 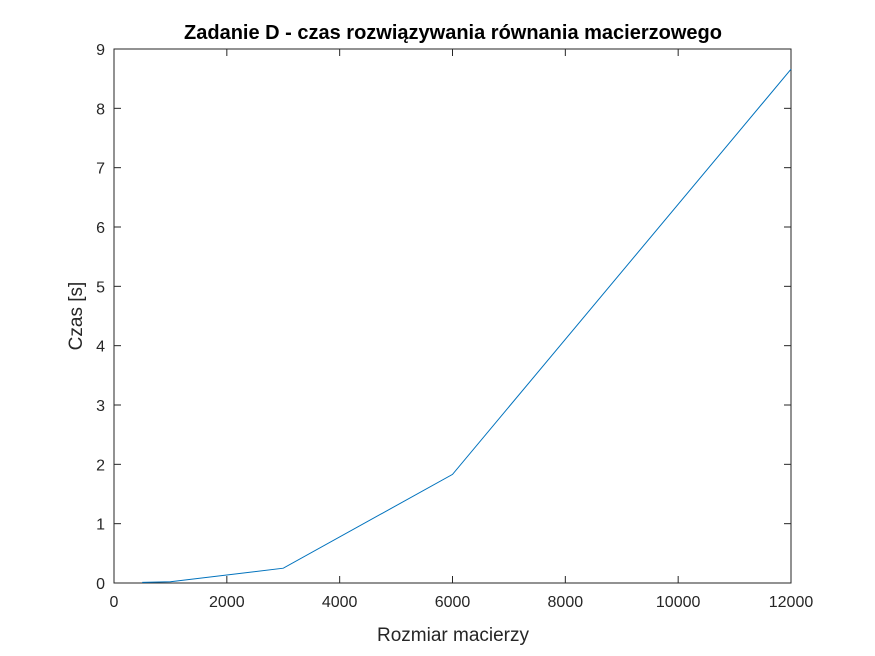 I want to click on x-tick-label: 6000, so click(x=453, y=602).